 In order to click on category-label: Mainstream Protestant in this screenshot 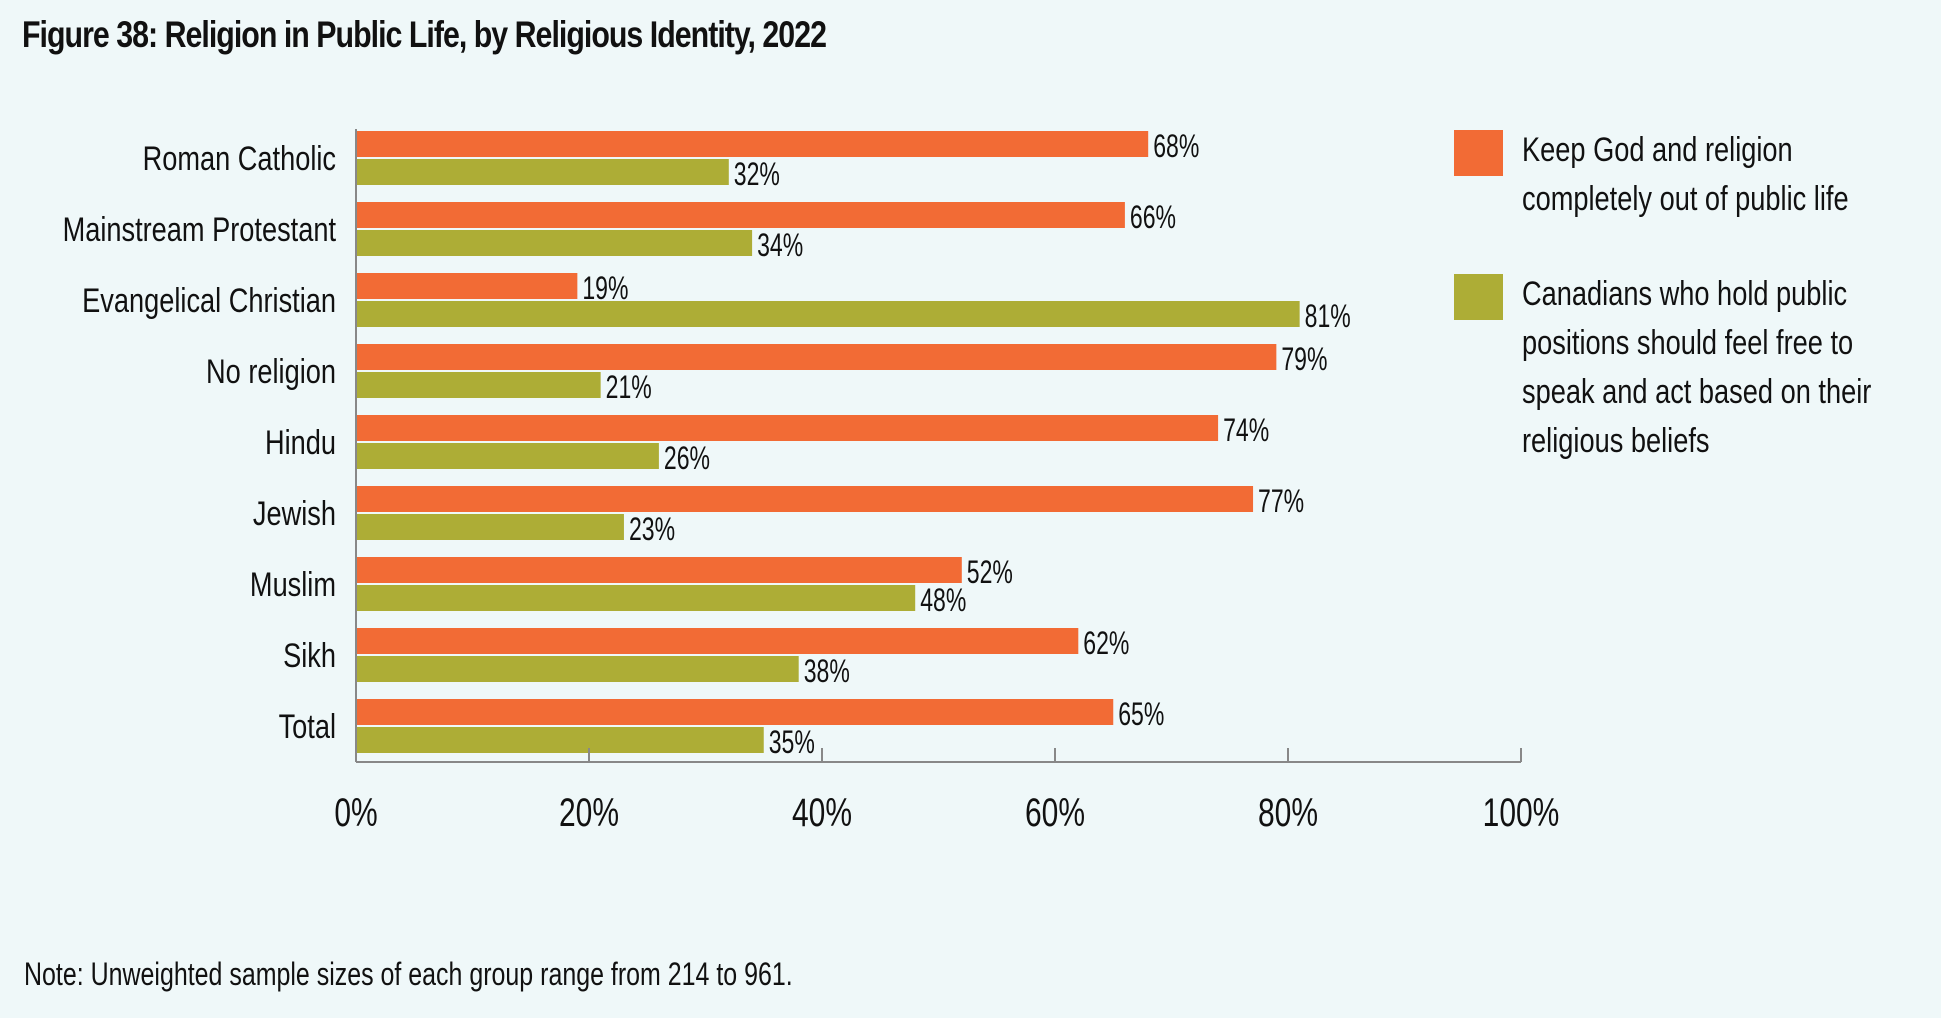, I will do `click(200, 229)`.